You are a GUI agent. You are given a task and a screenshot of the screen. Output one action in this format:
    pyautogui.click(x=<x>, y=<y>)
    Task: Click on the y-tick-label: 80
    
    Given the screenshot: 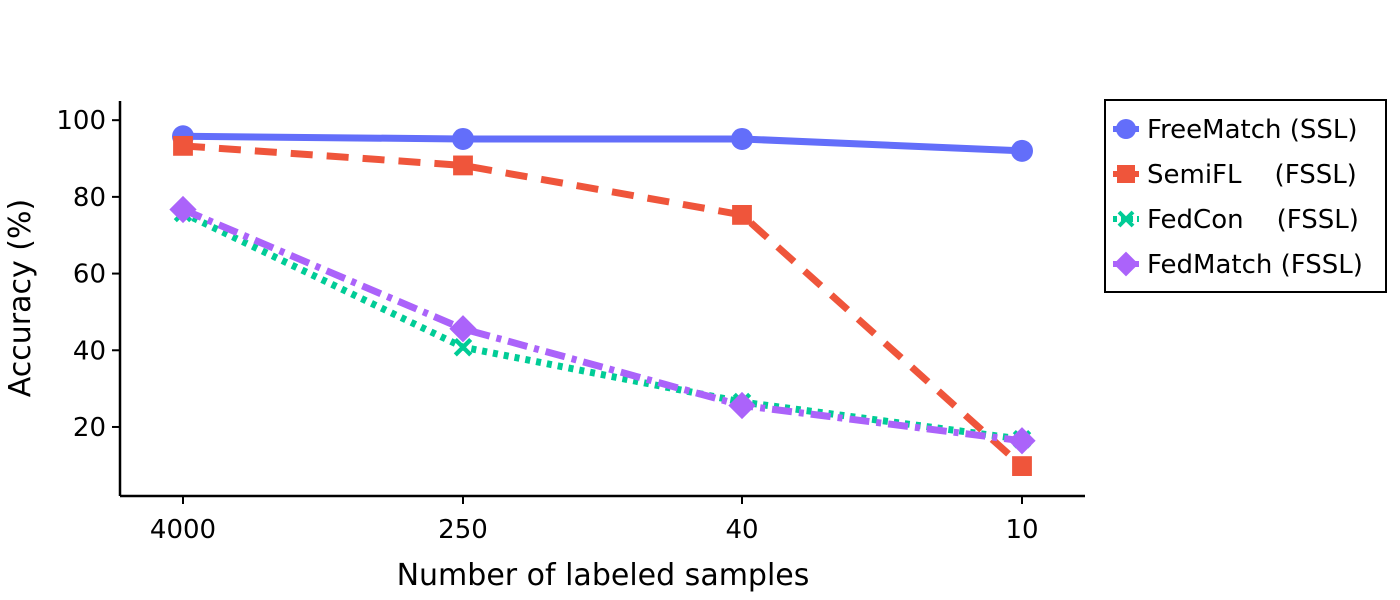 What is the action you would take?
    pyautogui.click(x=89, y=198)
    